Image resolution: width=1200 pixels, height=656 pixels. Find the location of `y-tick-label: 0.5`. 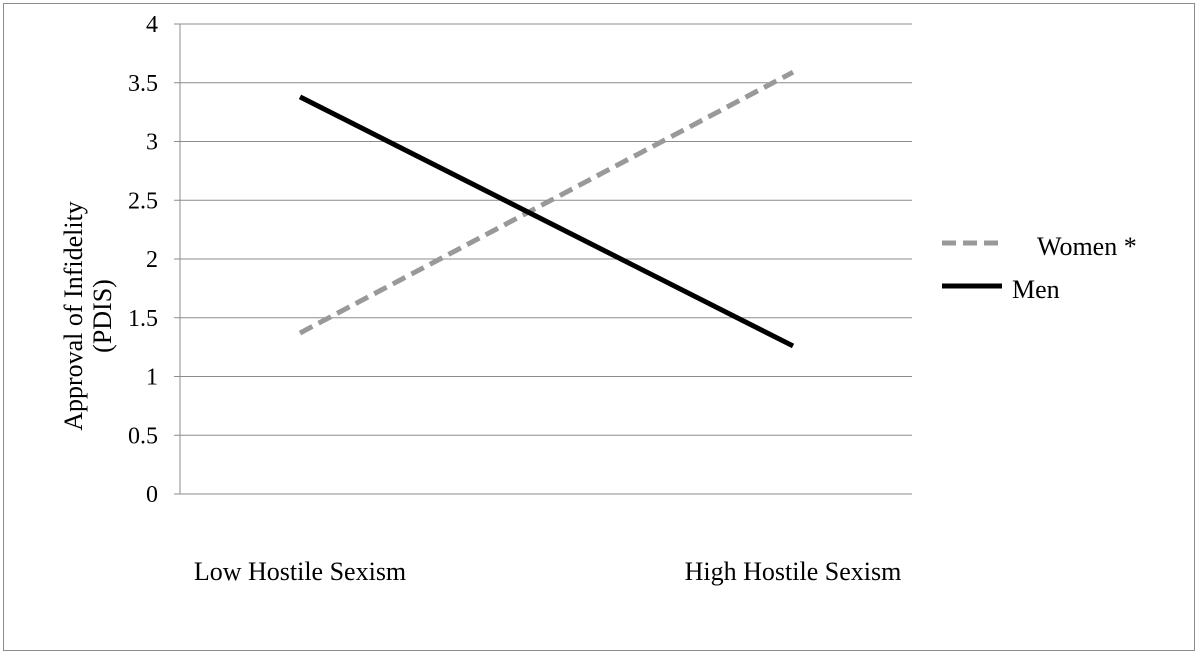

y-tick-label: 0.5 is located at coordinates (143, 436).